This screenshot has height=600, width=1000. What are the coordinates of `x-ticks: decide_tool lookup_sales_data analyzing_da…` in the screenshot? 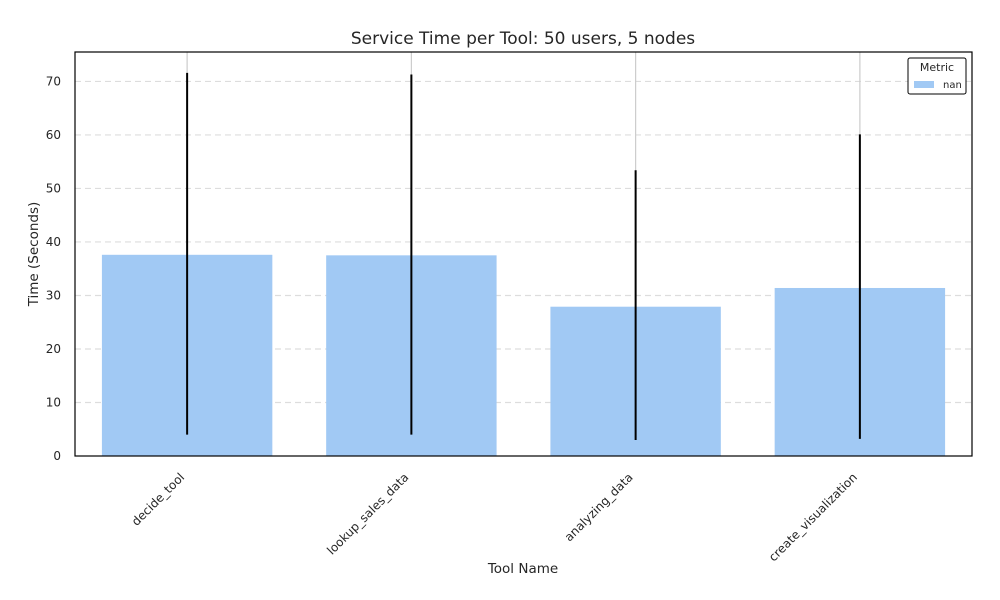 It's located at (494, 517).